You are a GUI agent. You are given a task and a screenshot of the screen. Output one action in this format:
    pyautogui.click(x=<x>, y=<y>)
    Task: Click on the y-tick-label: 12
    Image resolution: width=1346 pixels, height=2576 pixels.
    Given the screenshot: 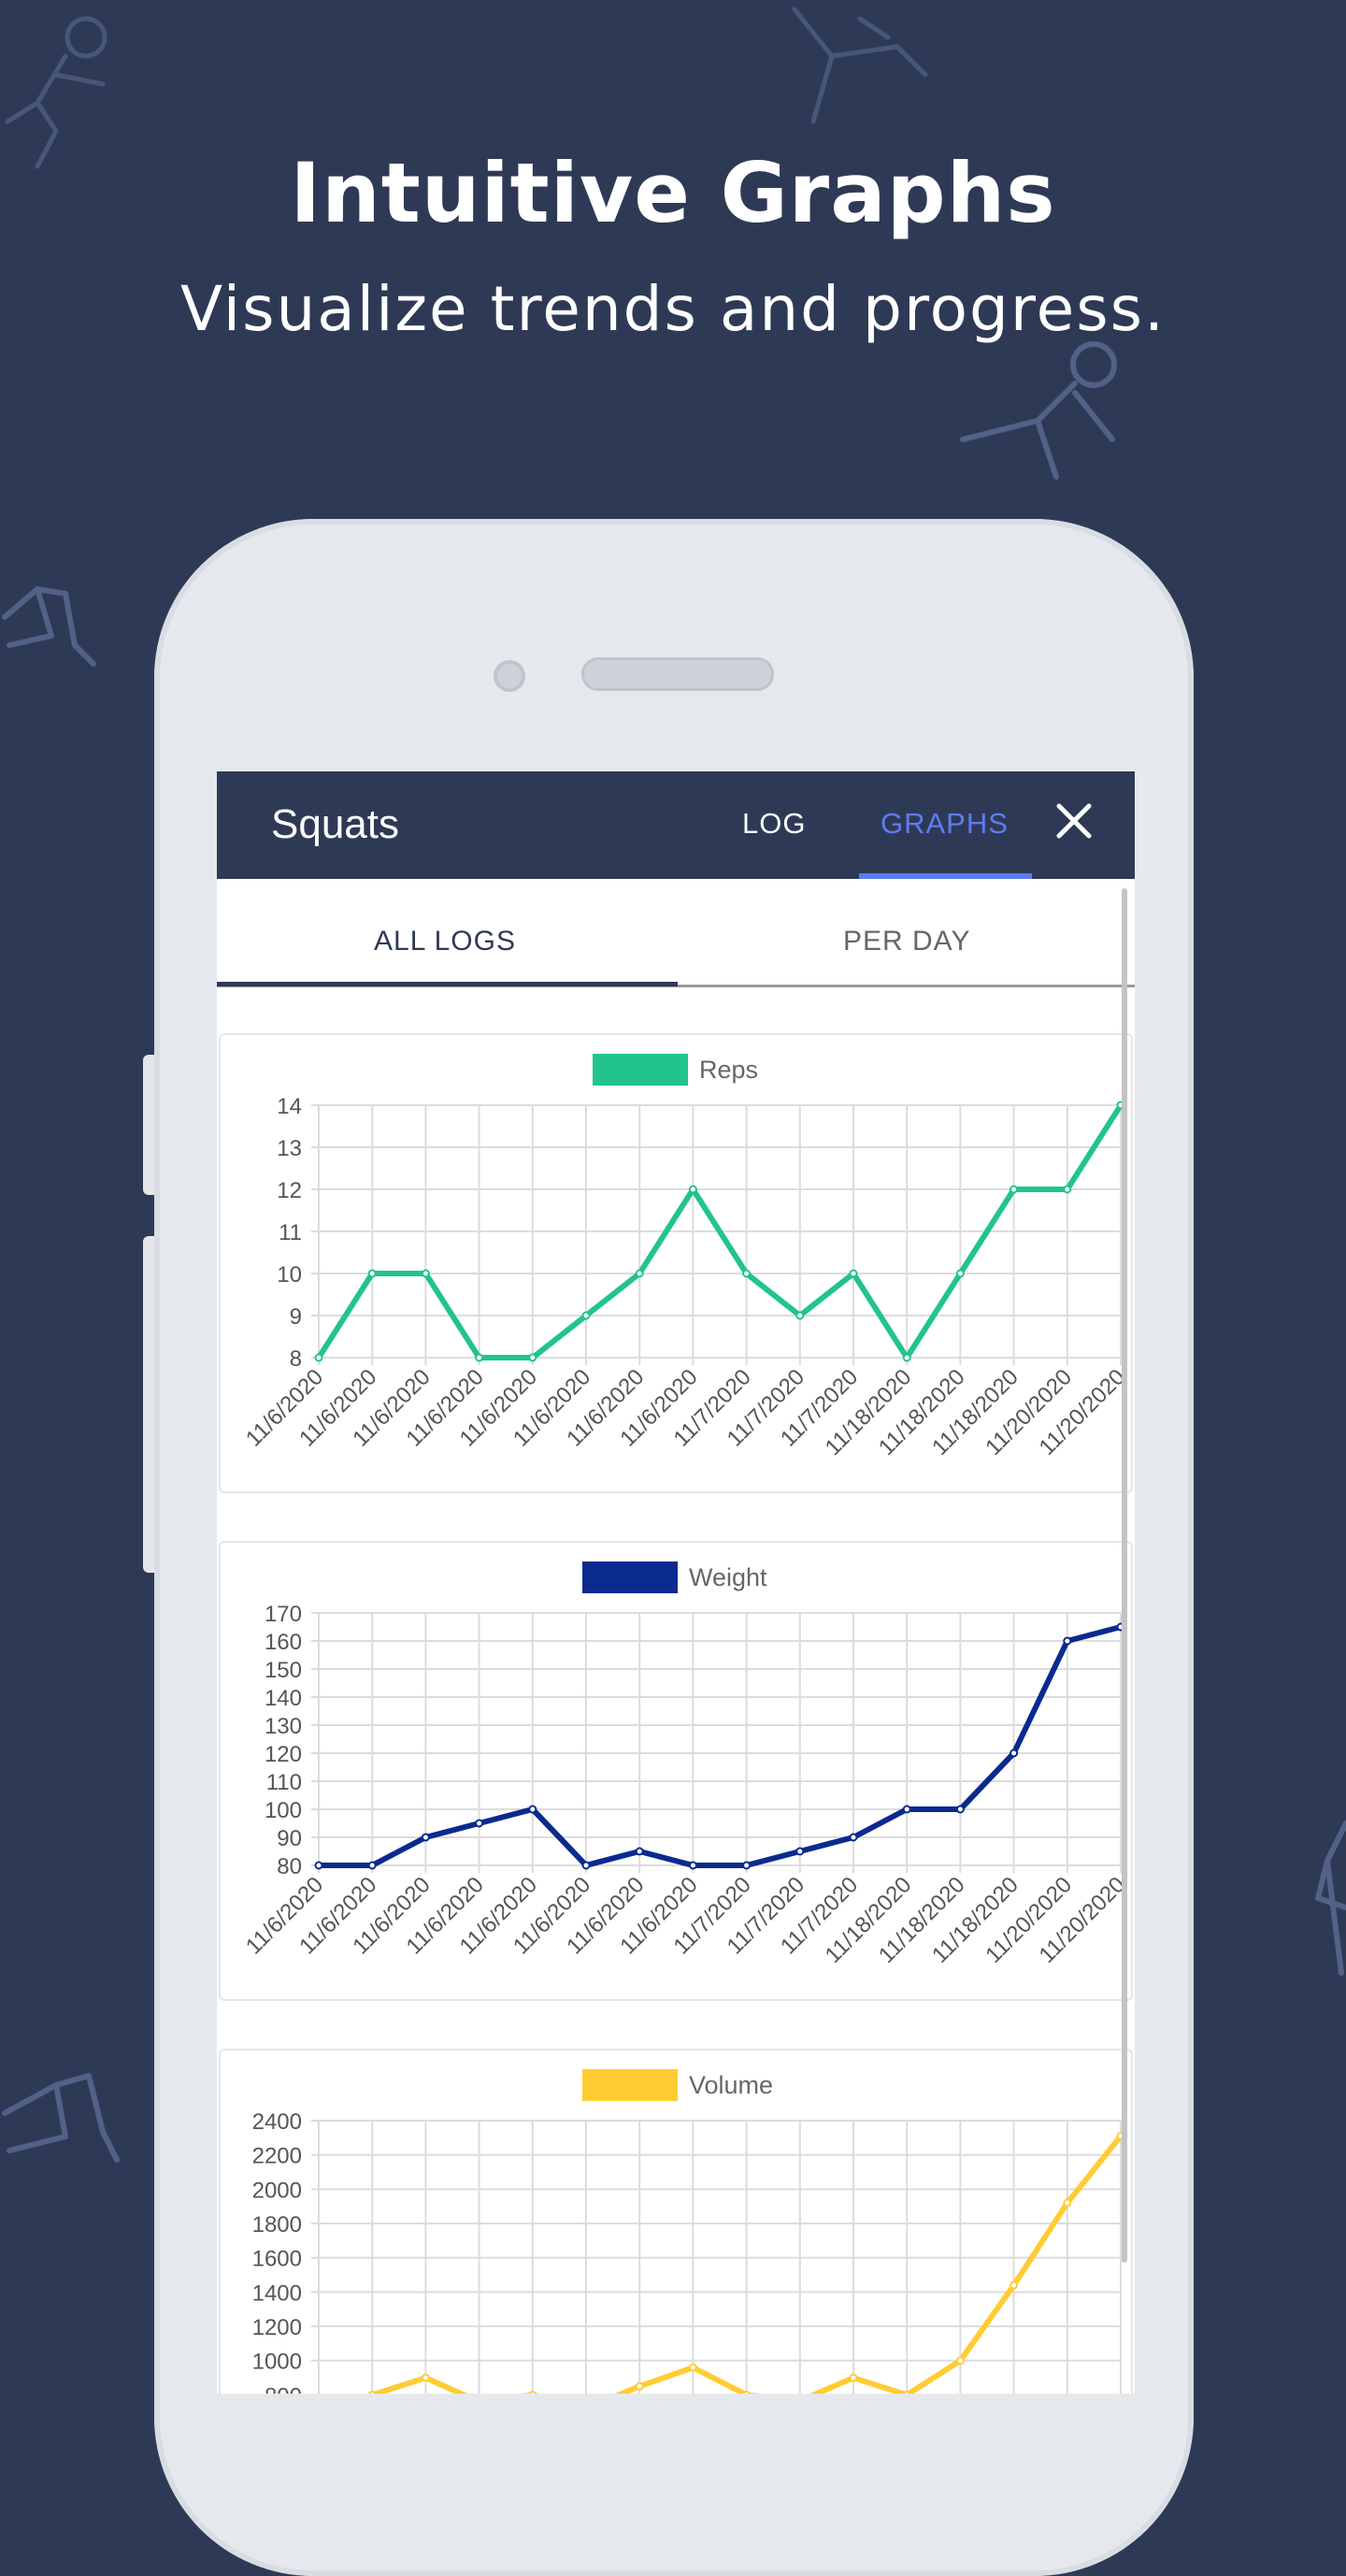 What is the action you would take?
    pyautogui.click(x=289, y=1191)
    